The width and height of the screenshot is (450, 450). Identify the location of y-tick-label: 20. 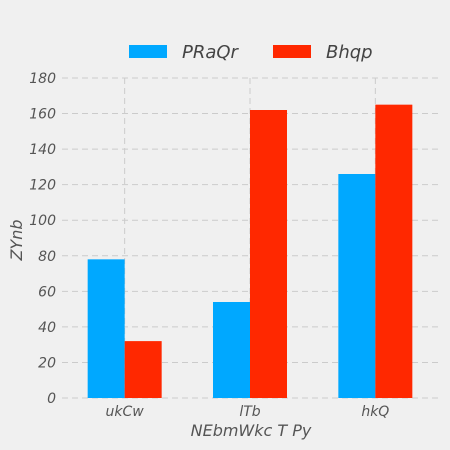
(47, 363).